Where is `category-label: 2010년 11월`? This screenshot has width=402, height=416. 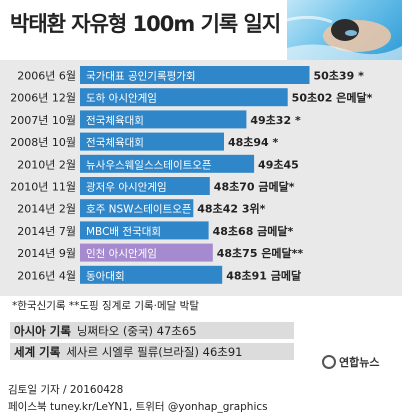 category-label: 2010년 11월 is located at coordinates (43, 187).